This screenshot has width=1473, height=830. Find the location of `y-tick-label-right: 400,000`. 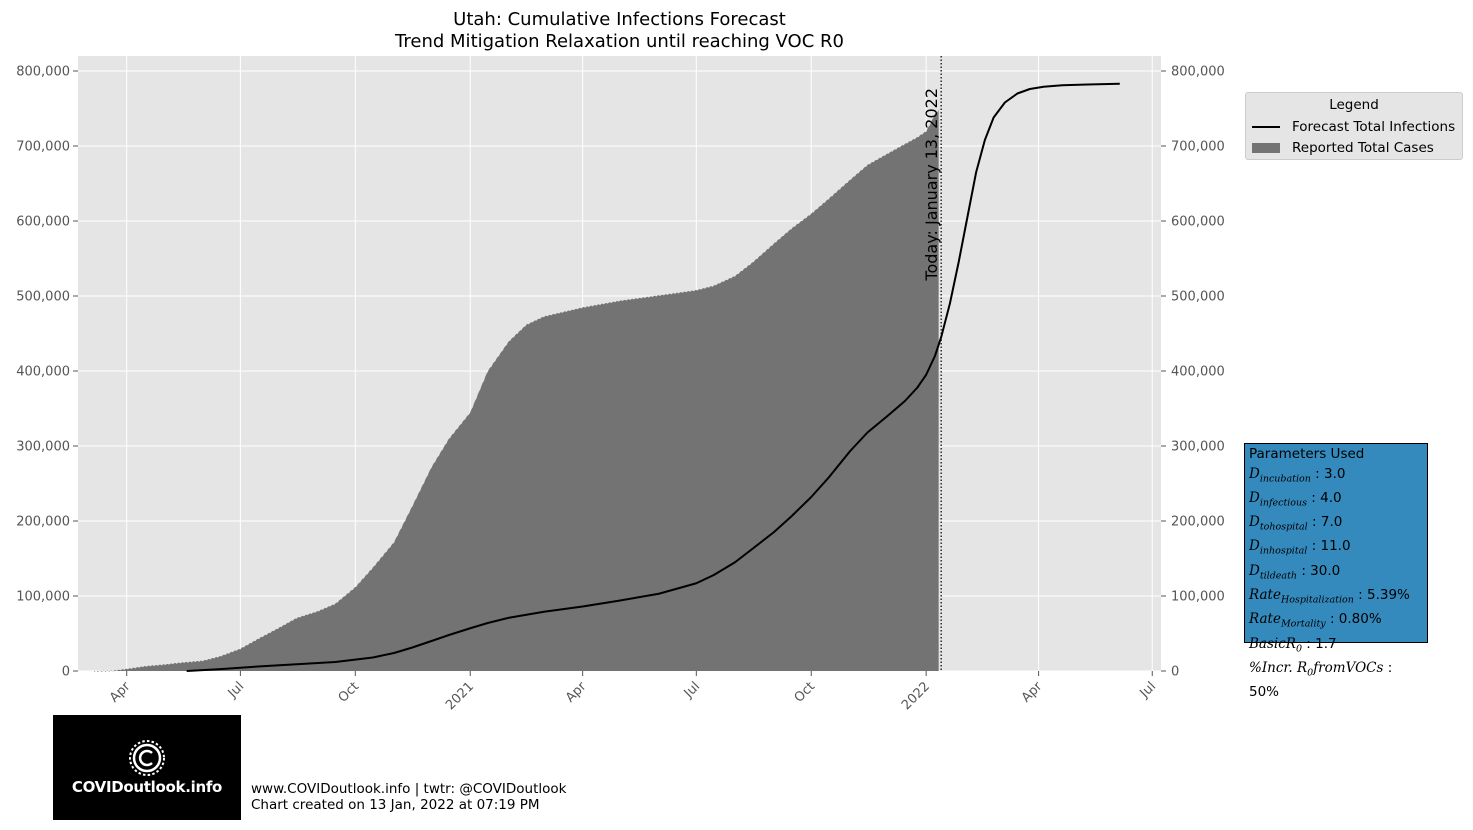

y-tick-label-right: 400,000 is located at coordinates (1198, 372).